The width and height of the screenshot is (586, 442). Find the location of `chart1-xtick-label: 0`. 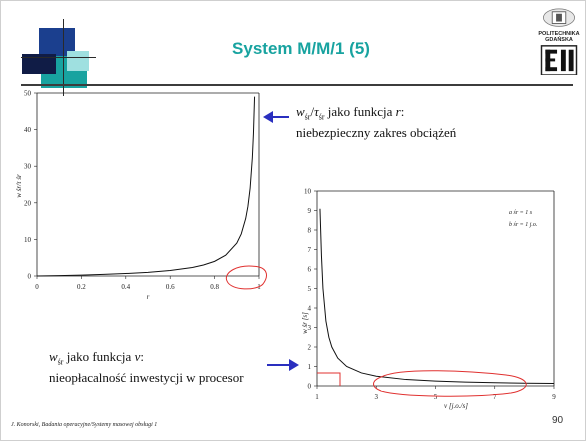

chart1-xtick-label: 0 is located at coordinates (37, 287).